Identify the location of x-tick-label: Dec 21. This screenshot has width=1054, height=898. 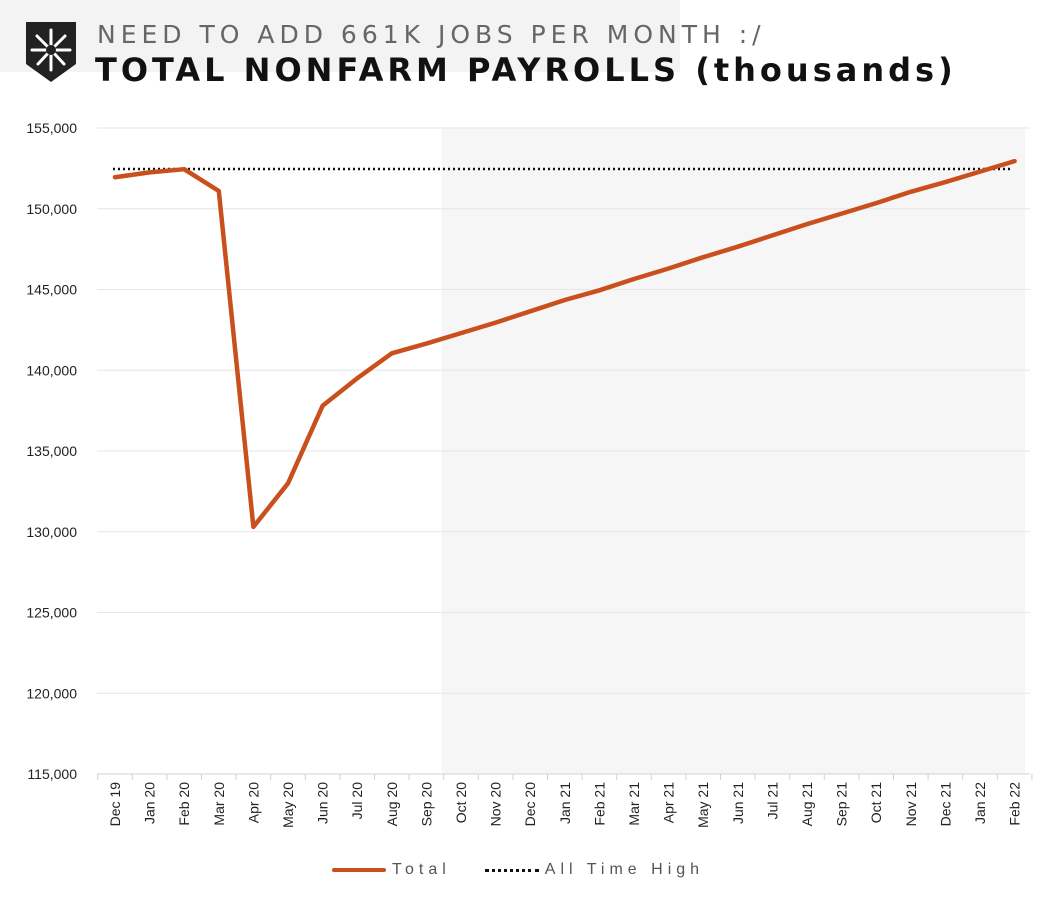
(945, 804).